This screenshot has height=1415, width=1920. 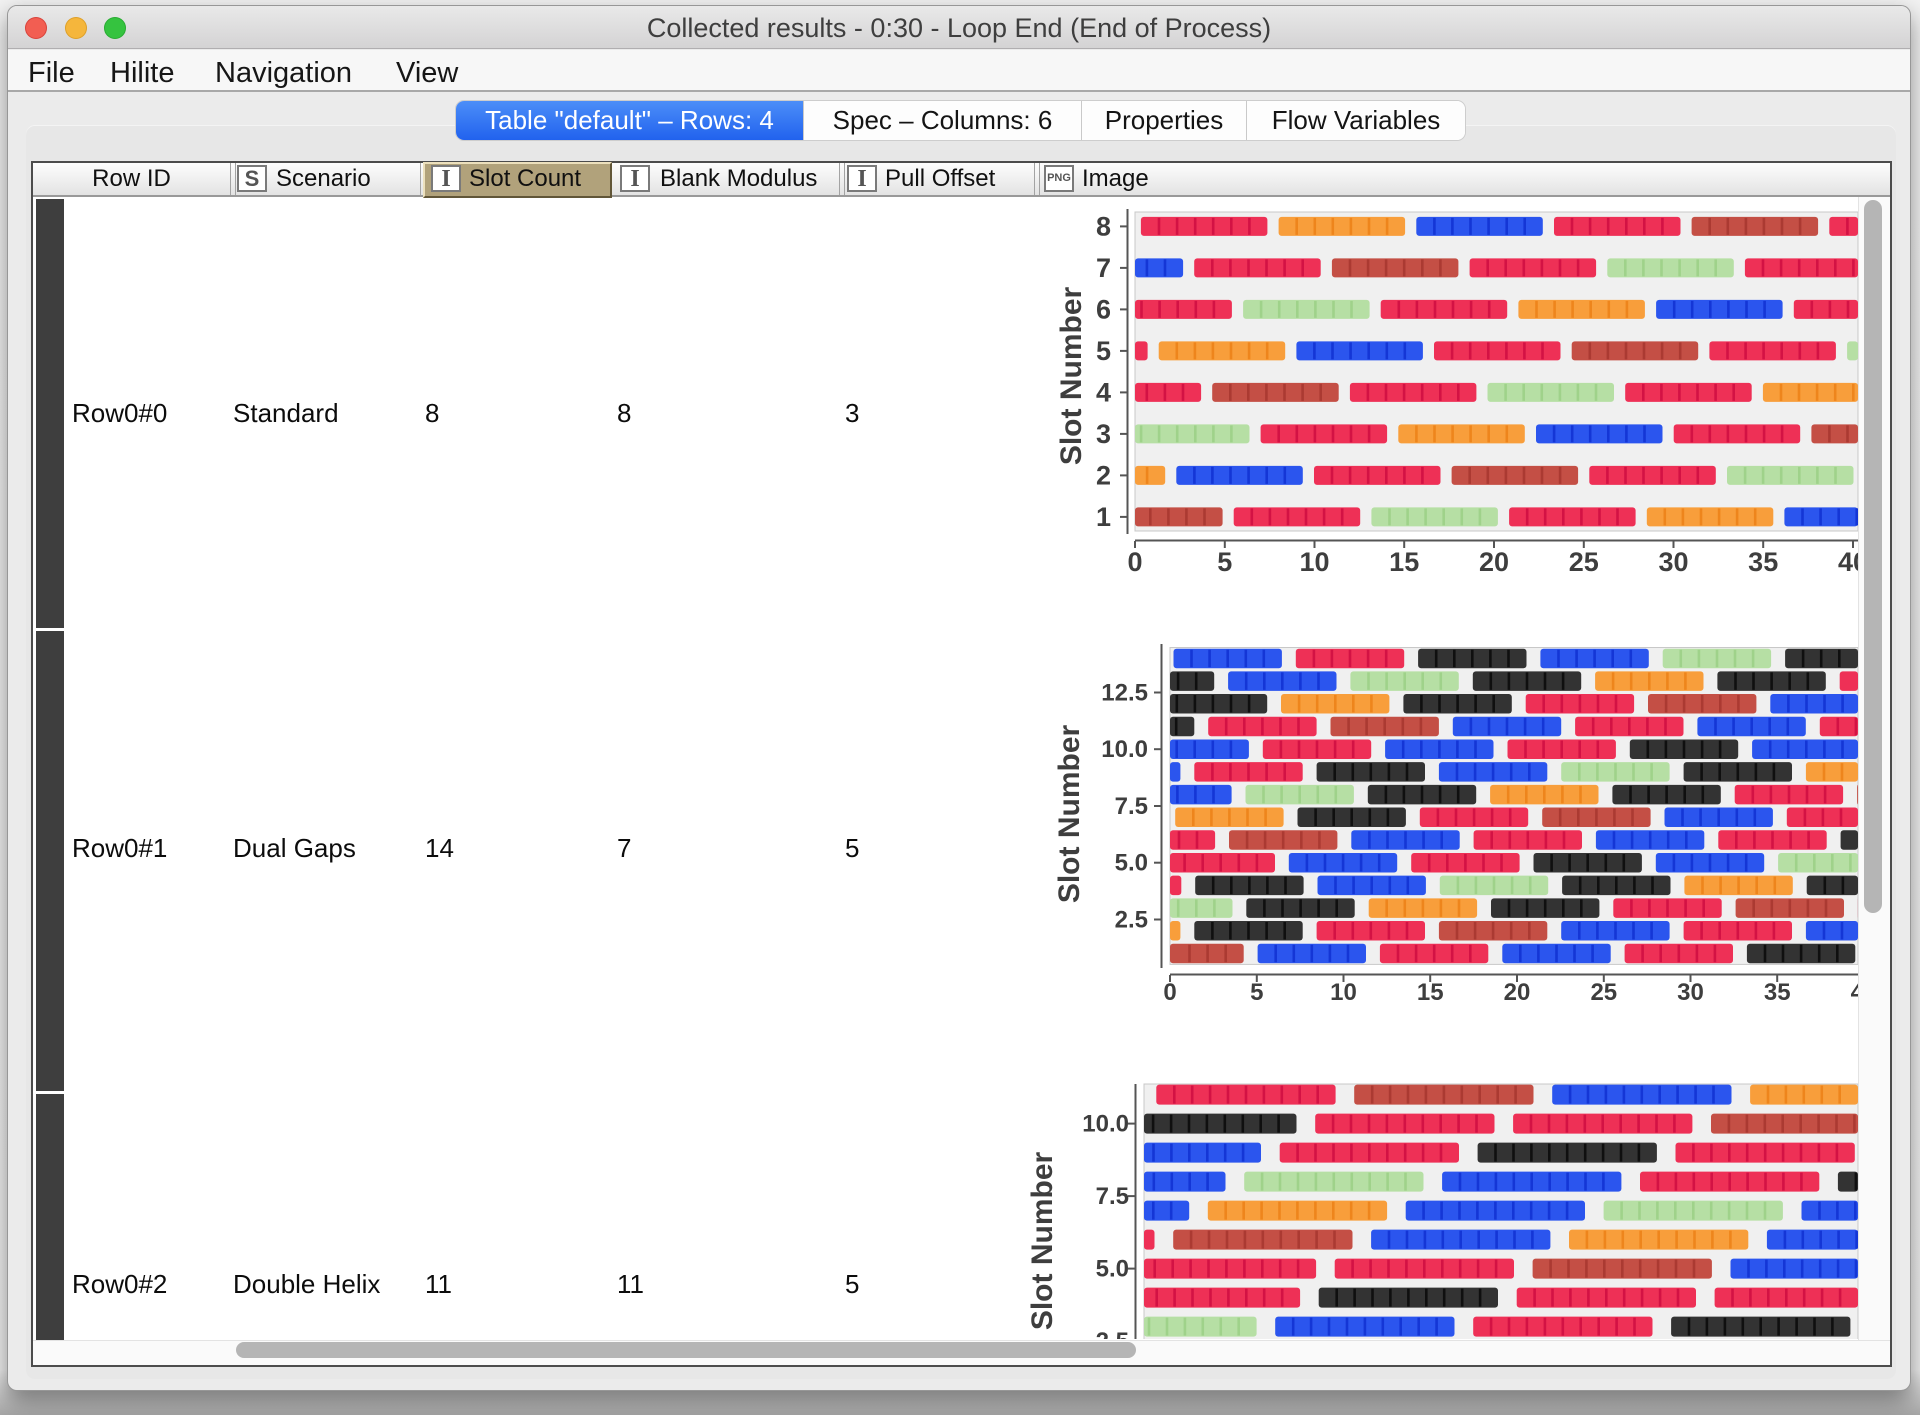 What do you see at coordinates (1103, 309) in the screenshot?
I see `svg-text: 6` at bounding box center [1103, 309].